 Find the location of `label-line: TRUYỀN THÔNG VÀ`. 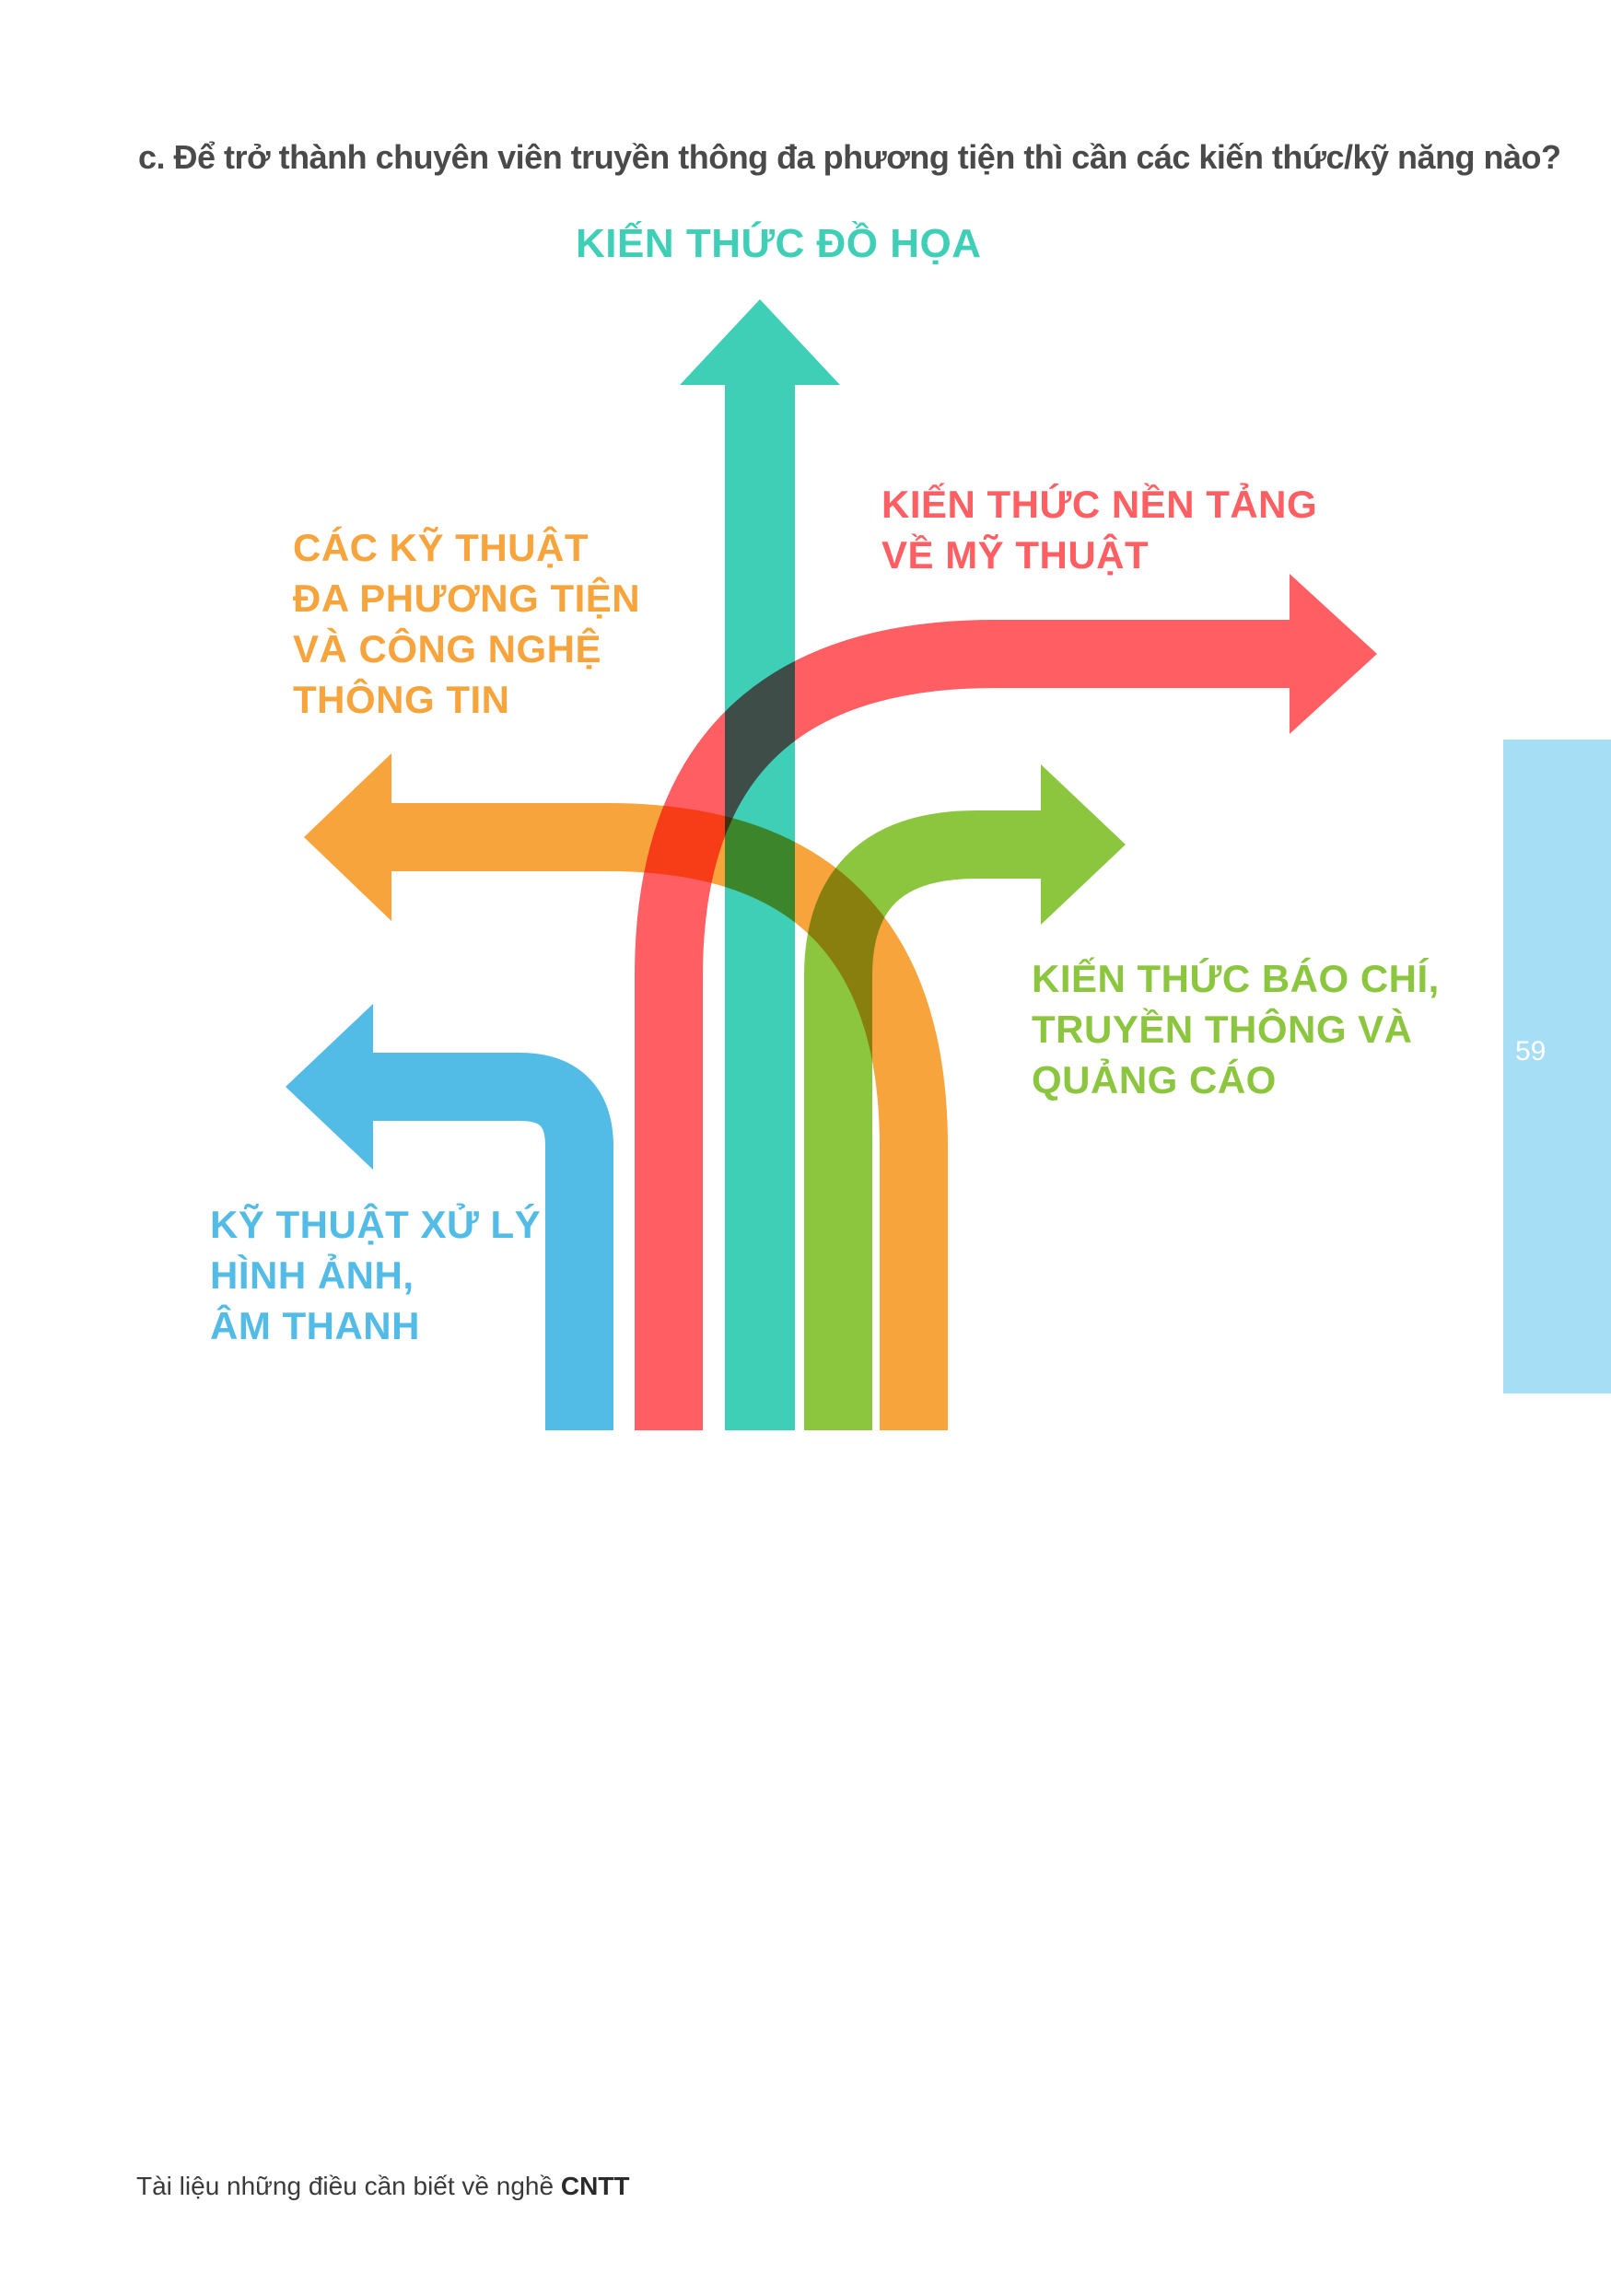

label-line: TRUYỀN THÔNG VÀ is located at coordinates (1222, 1029).